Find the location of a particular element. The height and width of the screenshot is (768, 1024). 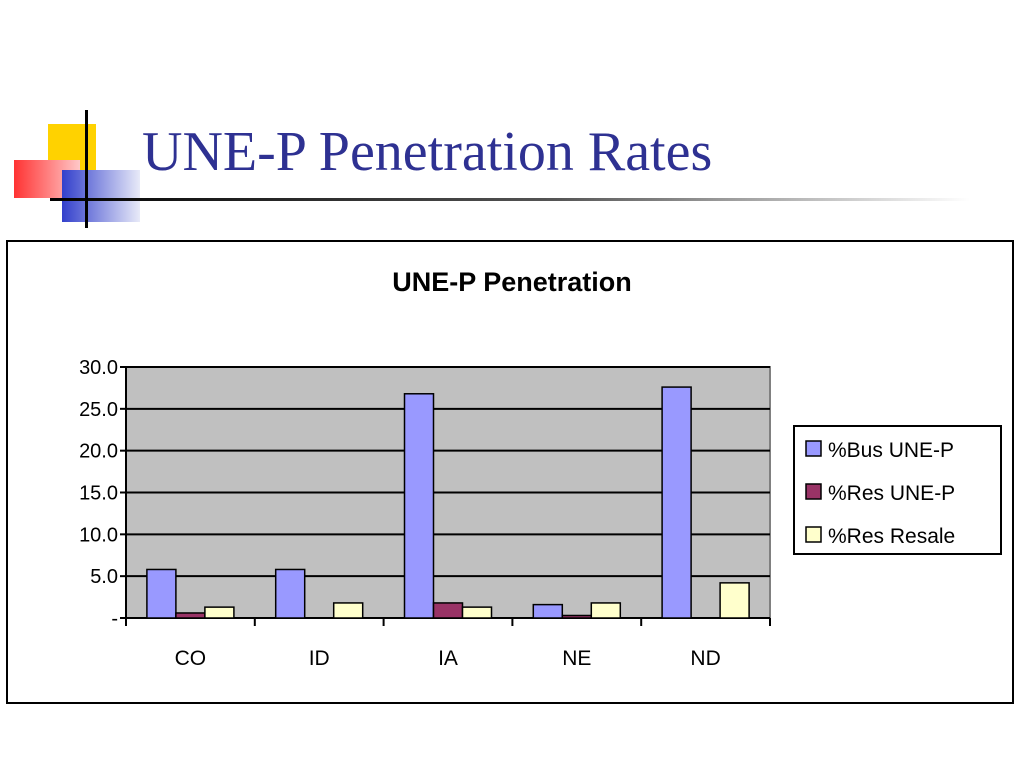

x-tick-label: NE is located at coordinates (576, 658).